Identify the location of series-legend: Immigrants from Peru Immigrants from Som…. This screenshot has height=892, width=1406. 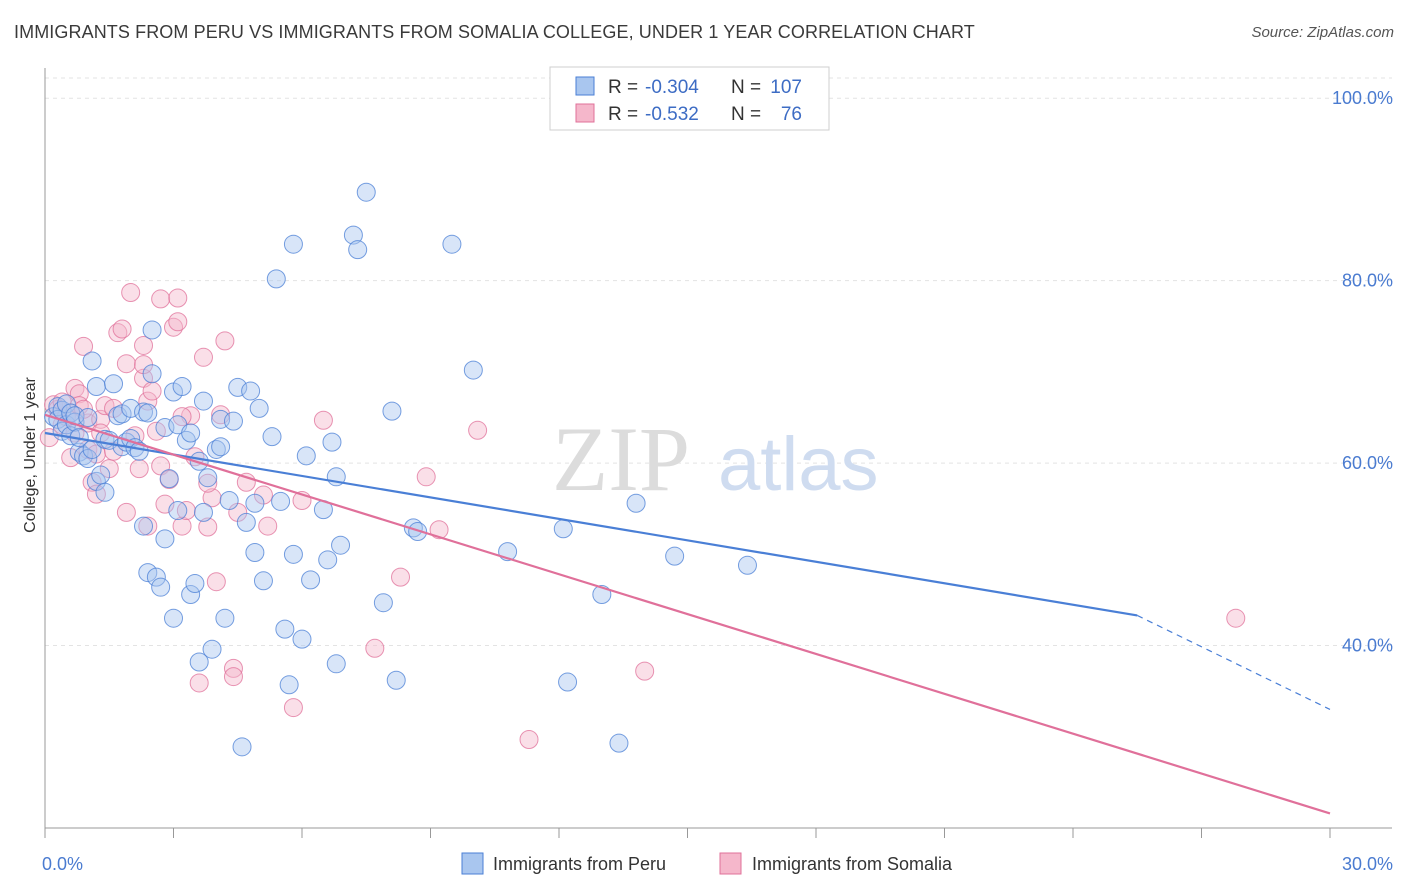
(707, 863).